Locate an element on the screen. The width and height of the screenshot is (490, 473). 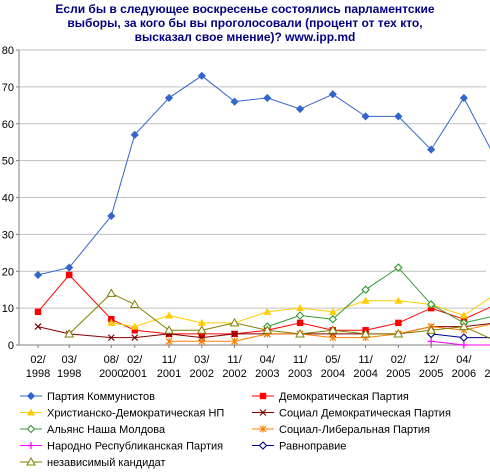
legend-item: Социал-Либеральная Партия is located at coordinates (341, 430).